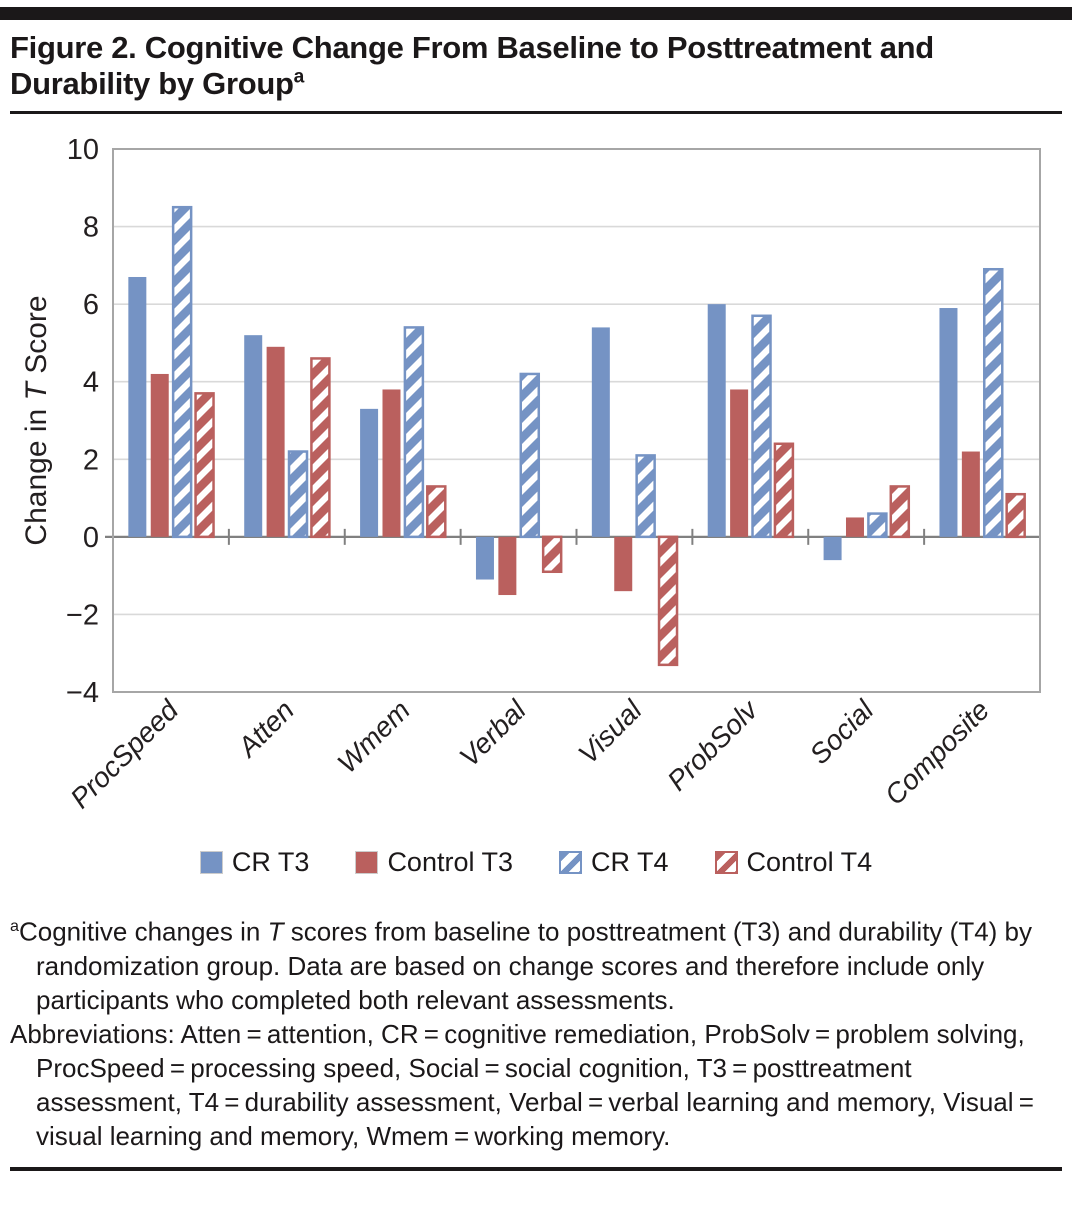  What do you see at coordinates (253, 436) in the screenshot?
I see `bar-cr-t3-atten` at bounding box center [253, 436].